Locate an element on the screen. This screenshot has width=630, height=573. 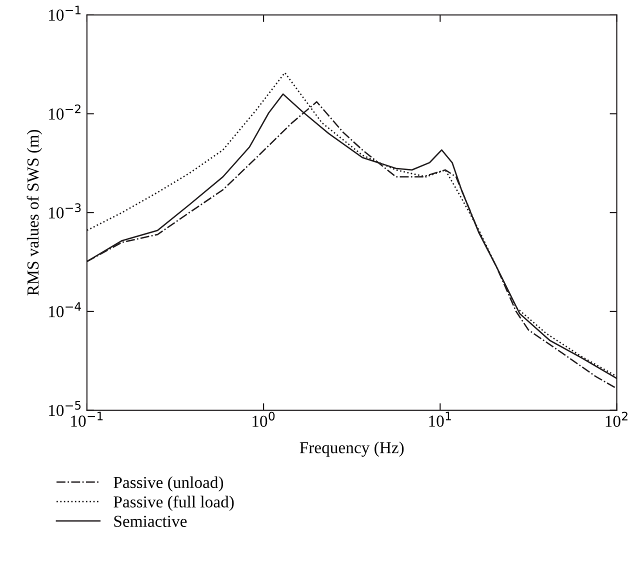
y-tick-label: 10$^{−3}$ is located at coordinates (65, 211).